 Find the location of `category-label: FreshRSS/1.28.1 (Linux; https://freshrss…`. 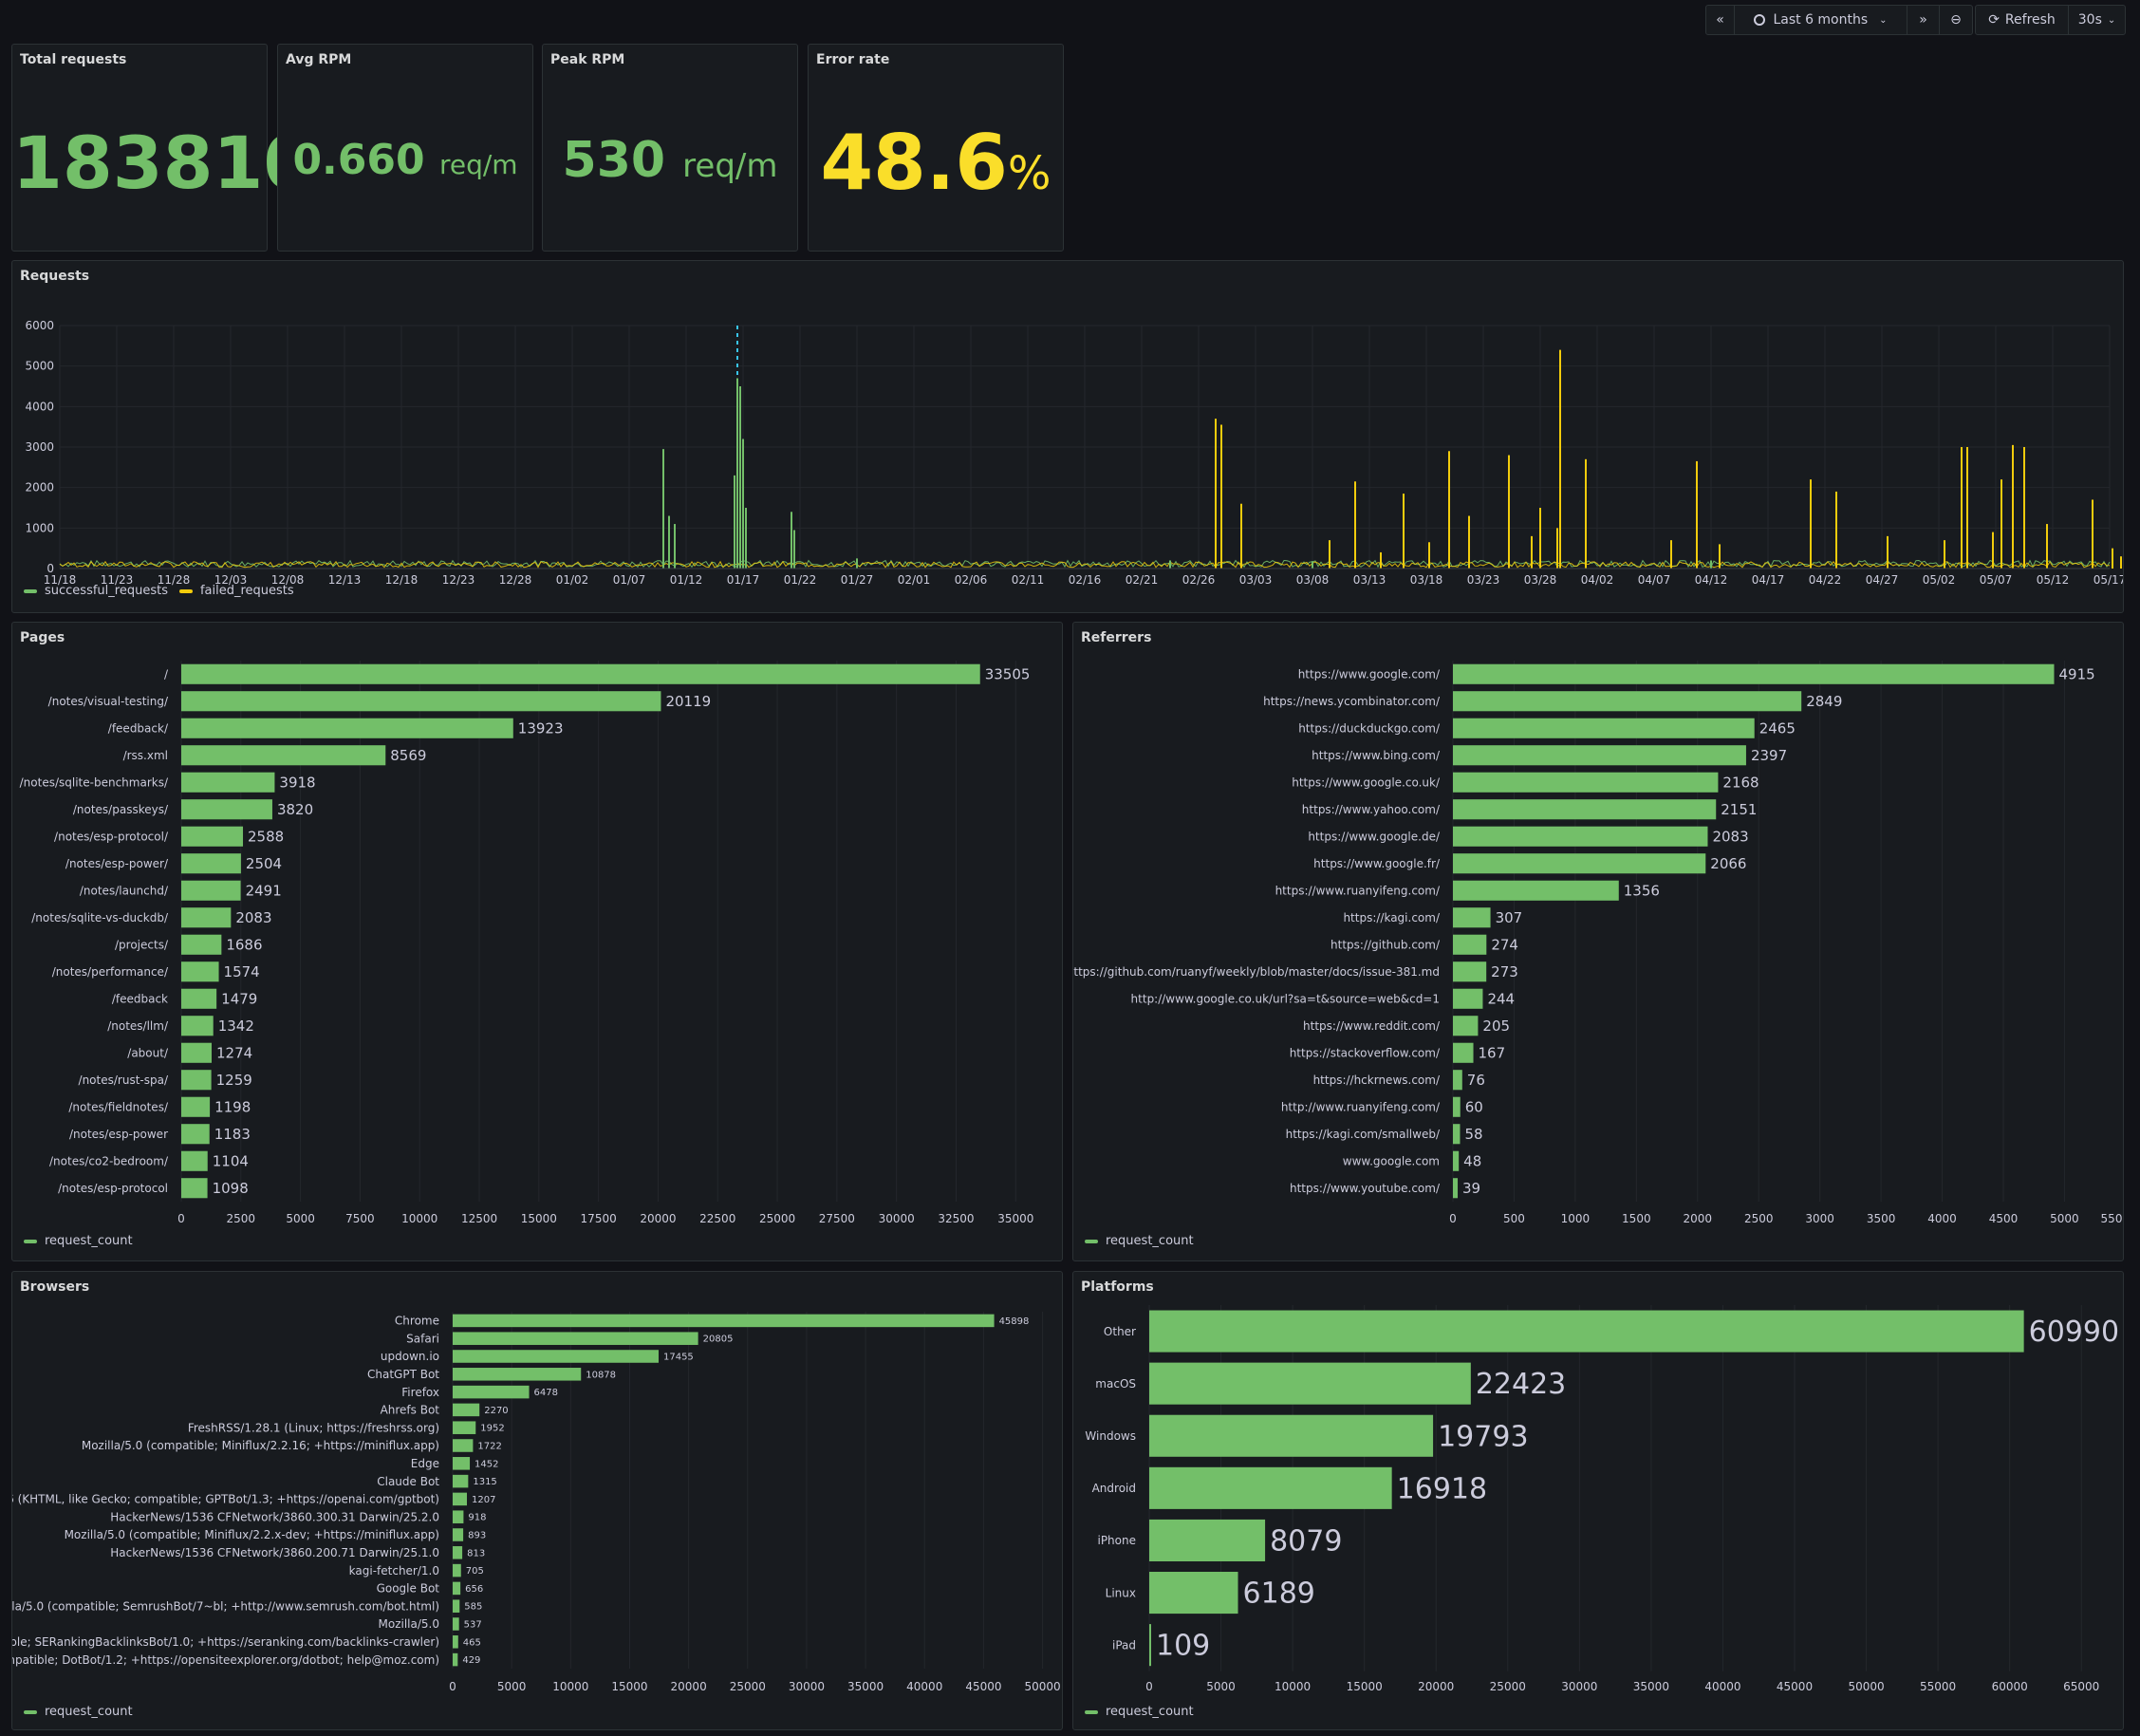

category-label: FreshRSS/1.28.1 (Linux; https://freshrss… is located at coordinates (313, 1427).